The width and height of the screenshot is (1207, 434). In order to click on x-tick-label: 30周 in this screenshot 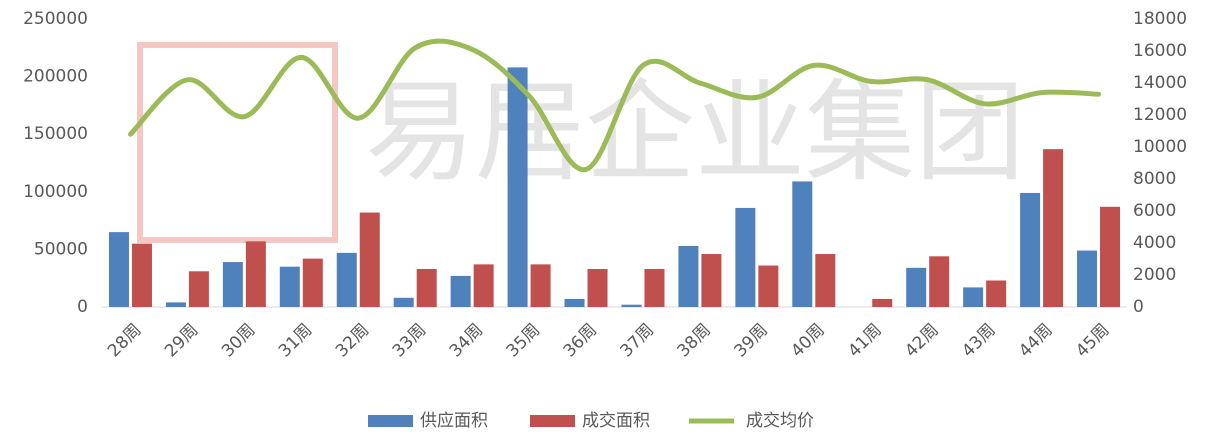, I will do `click(238, 340)`.